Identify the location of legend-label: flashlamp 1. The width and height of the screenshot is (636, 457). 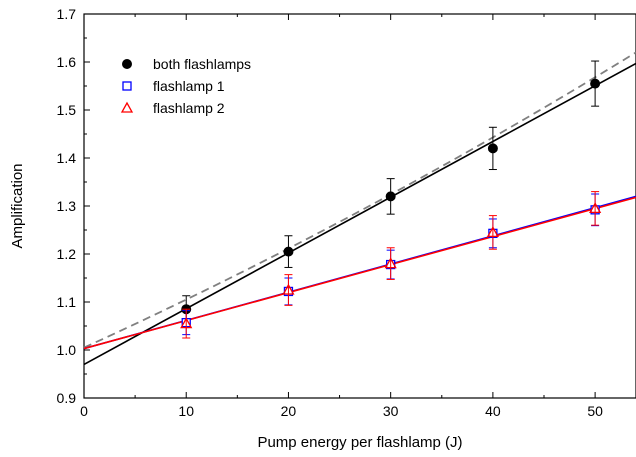
(189, 86).